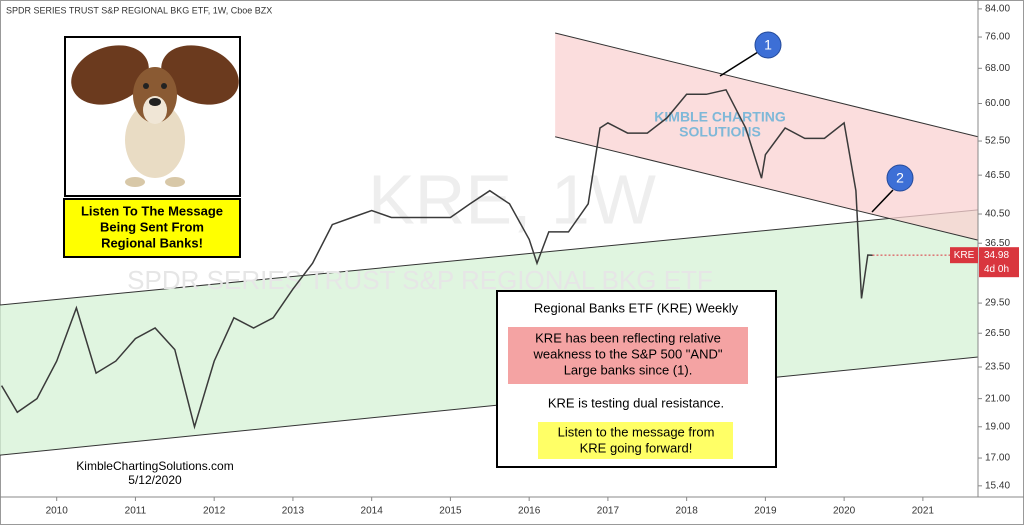  I want to click on price-tag-layer: KRE 34.98 4d 0h, so click(945, 262).